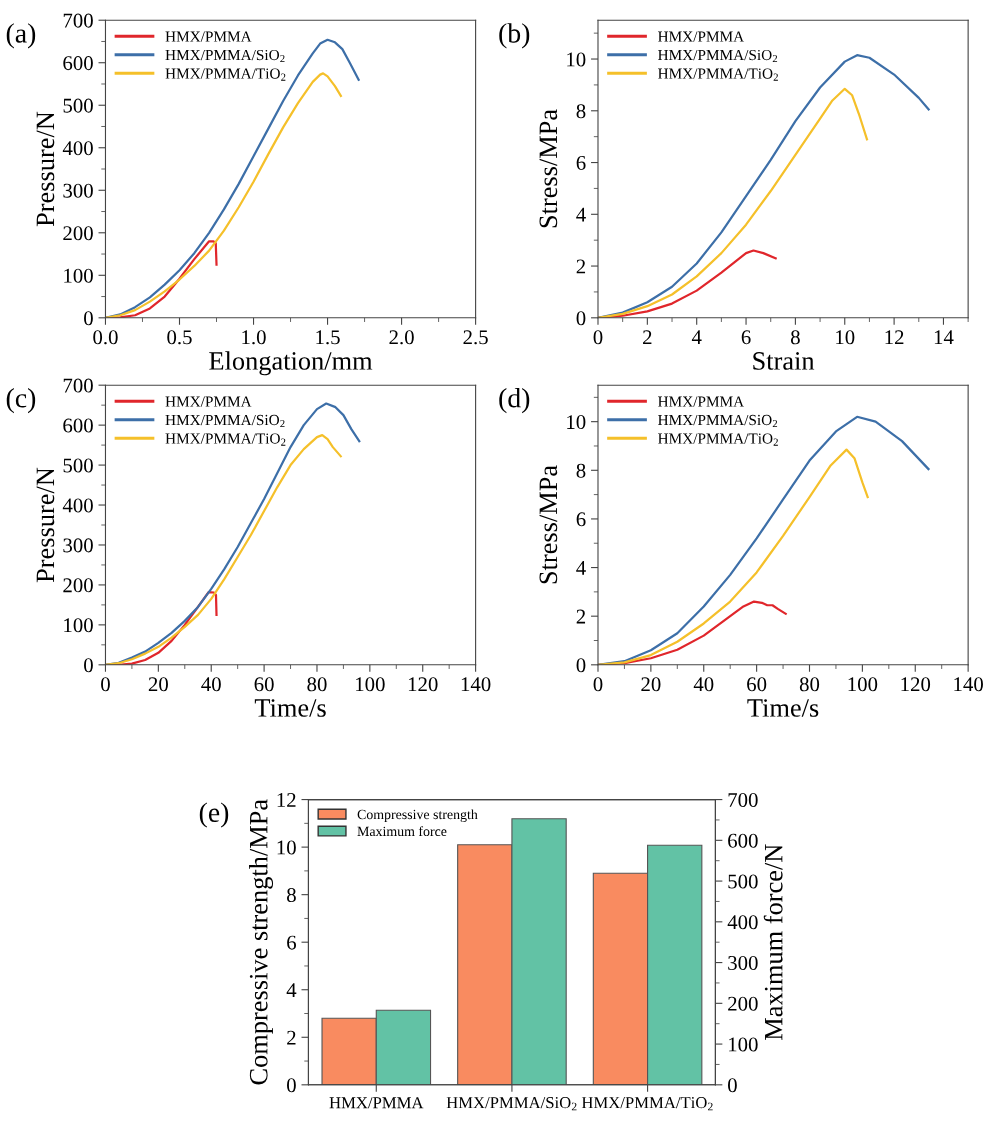 The width and height of the screenshot is (995, 1123). What do you see at coordinates (401, 337) in the screenshot?
I see `x-tick-label: 2.0` at bounding box center [401, 337].